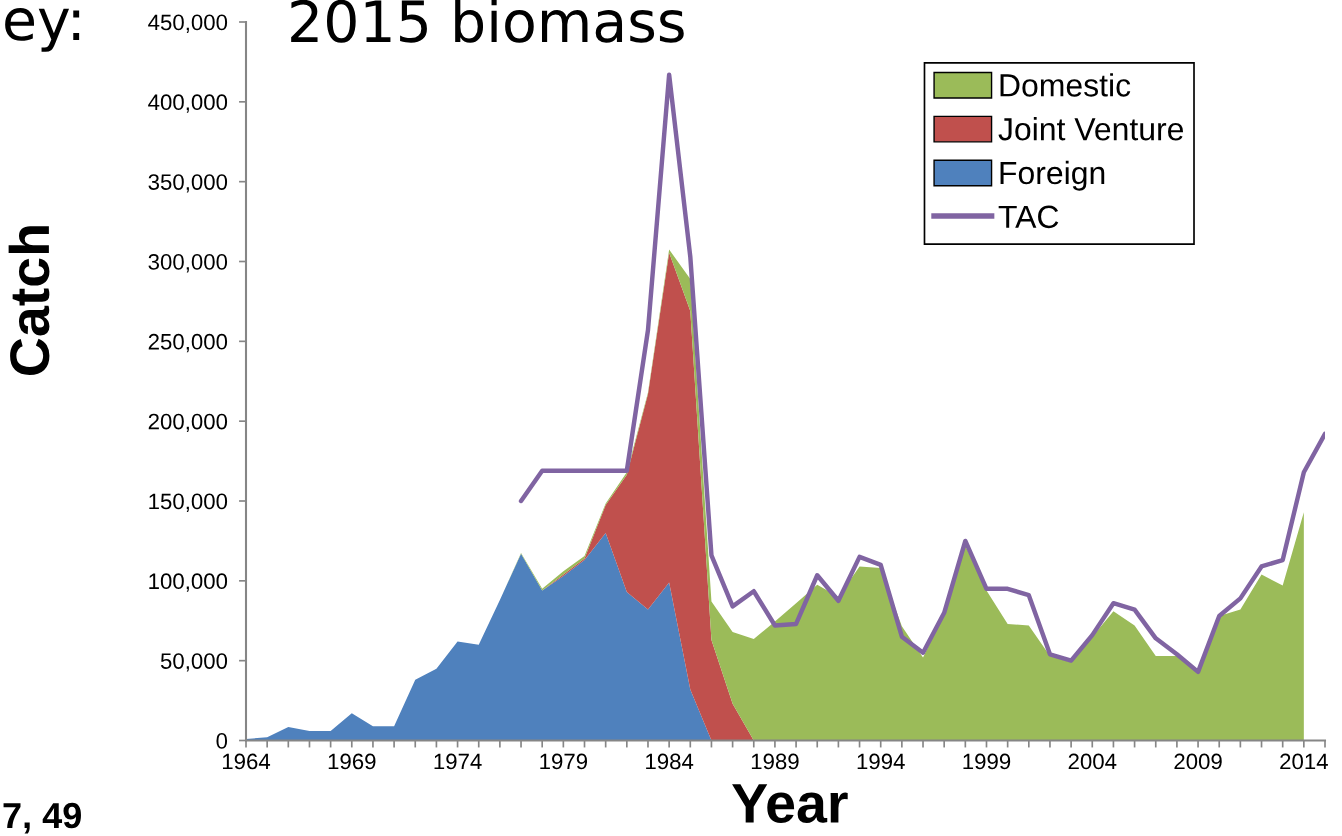  I want to click on legend-label: Joint Venture, so click(1091, 129).